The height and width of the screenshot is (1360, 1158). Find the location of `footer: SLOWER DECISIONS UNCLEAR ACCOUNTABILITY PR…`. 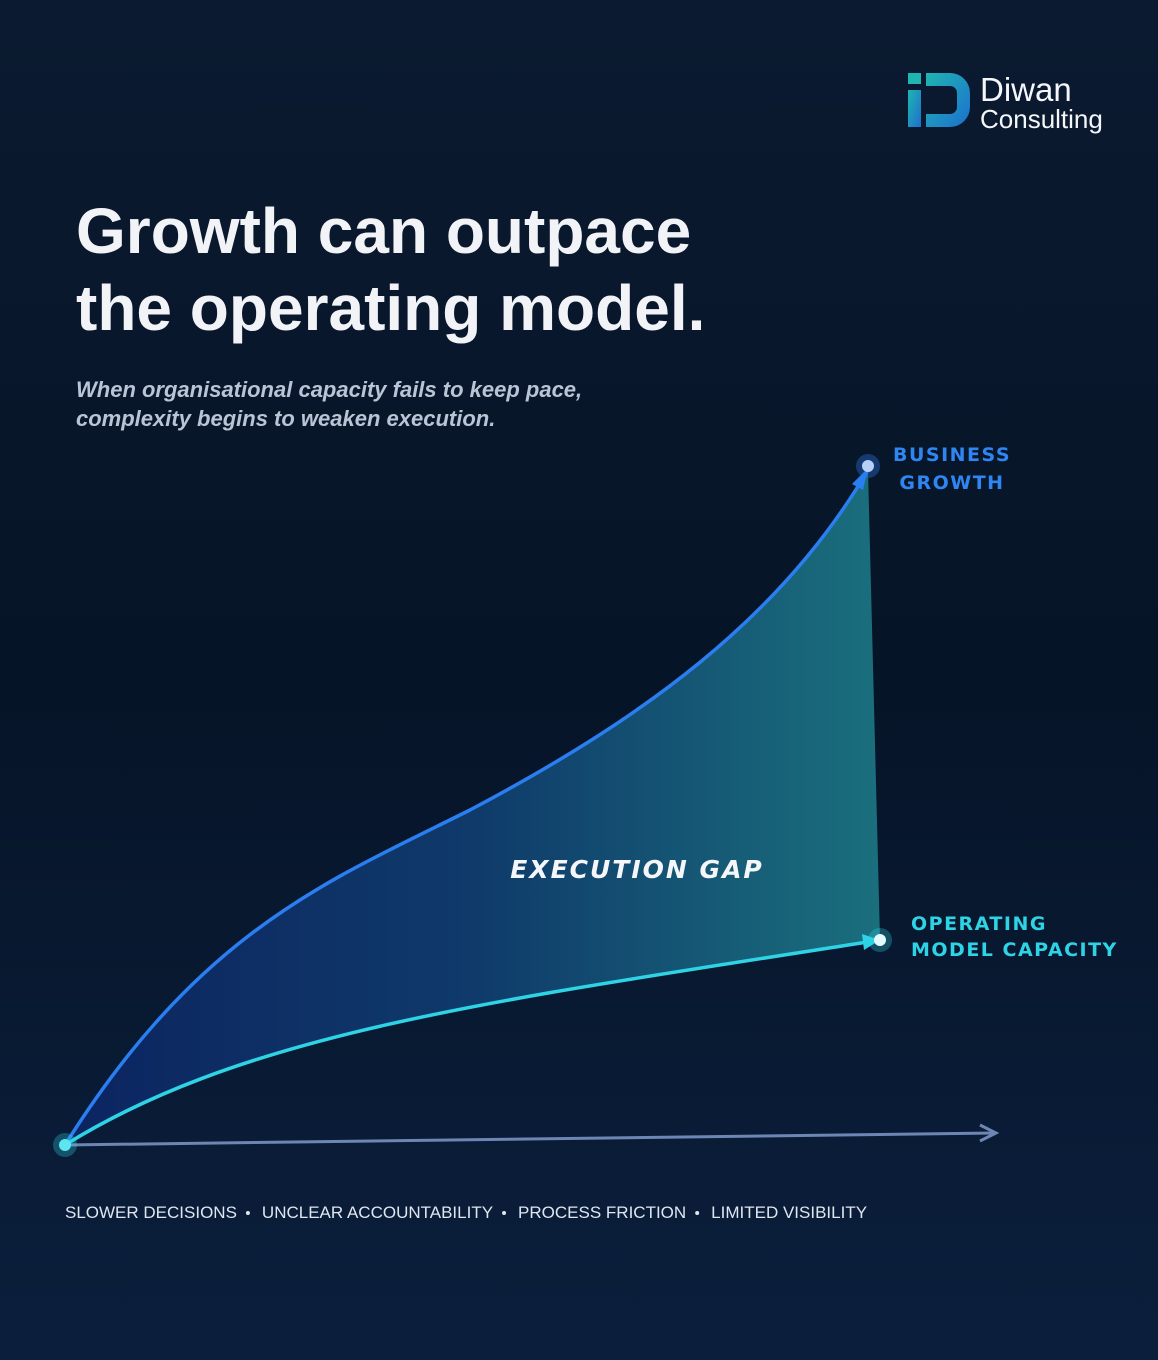

footer: SLOWER DECISIONS UNCLEAR ACCOUNTABILITY PR… is located at coordinates (466, 1212).